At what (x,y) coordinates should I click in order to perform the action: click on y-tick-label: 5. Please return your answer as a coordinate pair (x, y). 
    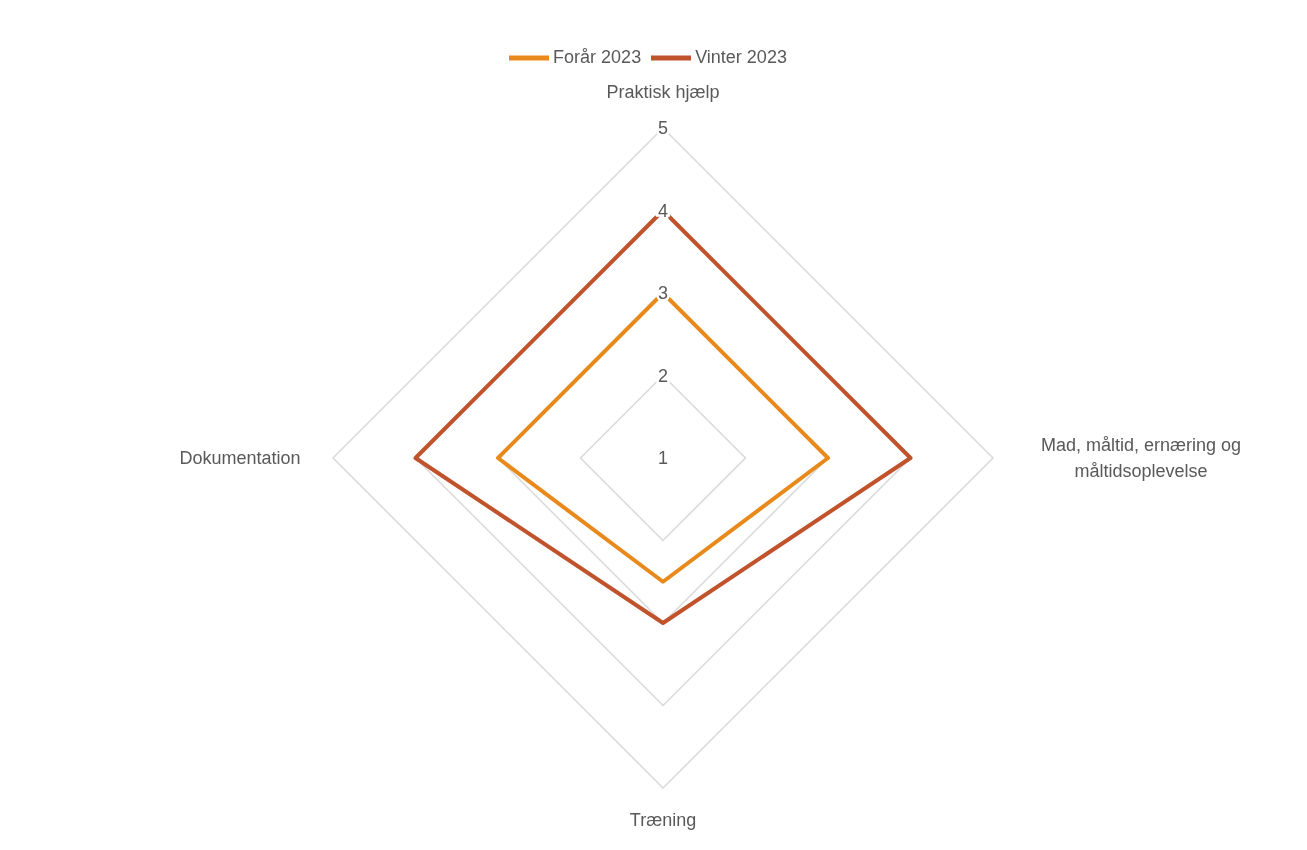
    Looking at the image, I should click on (663, 128).